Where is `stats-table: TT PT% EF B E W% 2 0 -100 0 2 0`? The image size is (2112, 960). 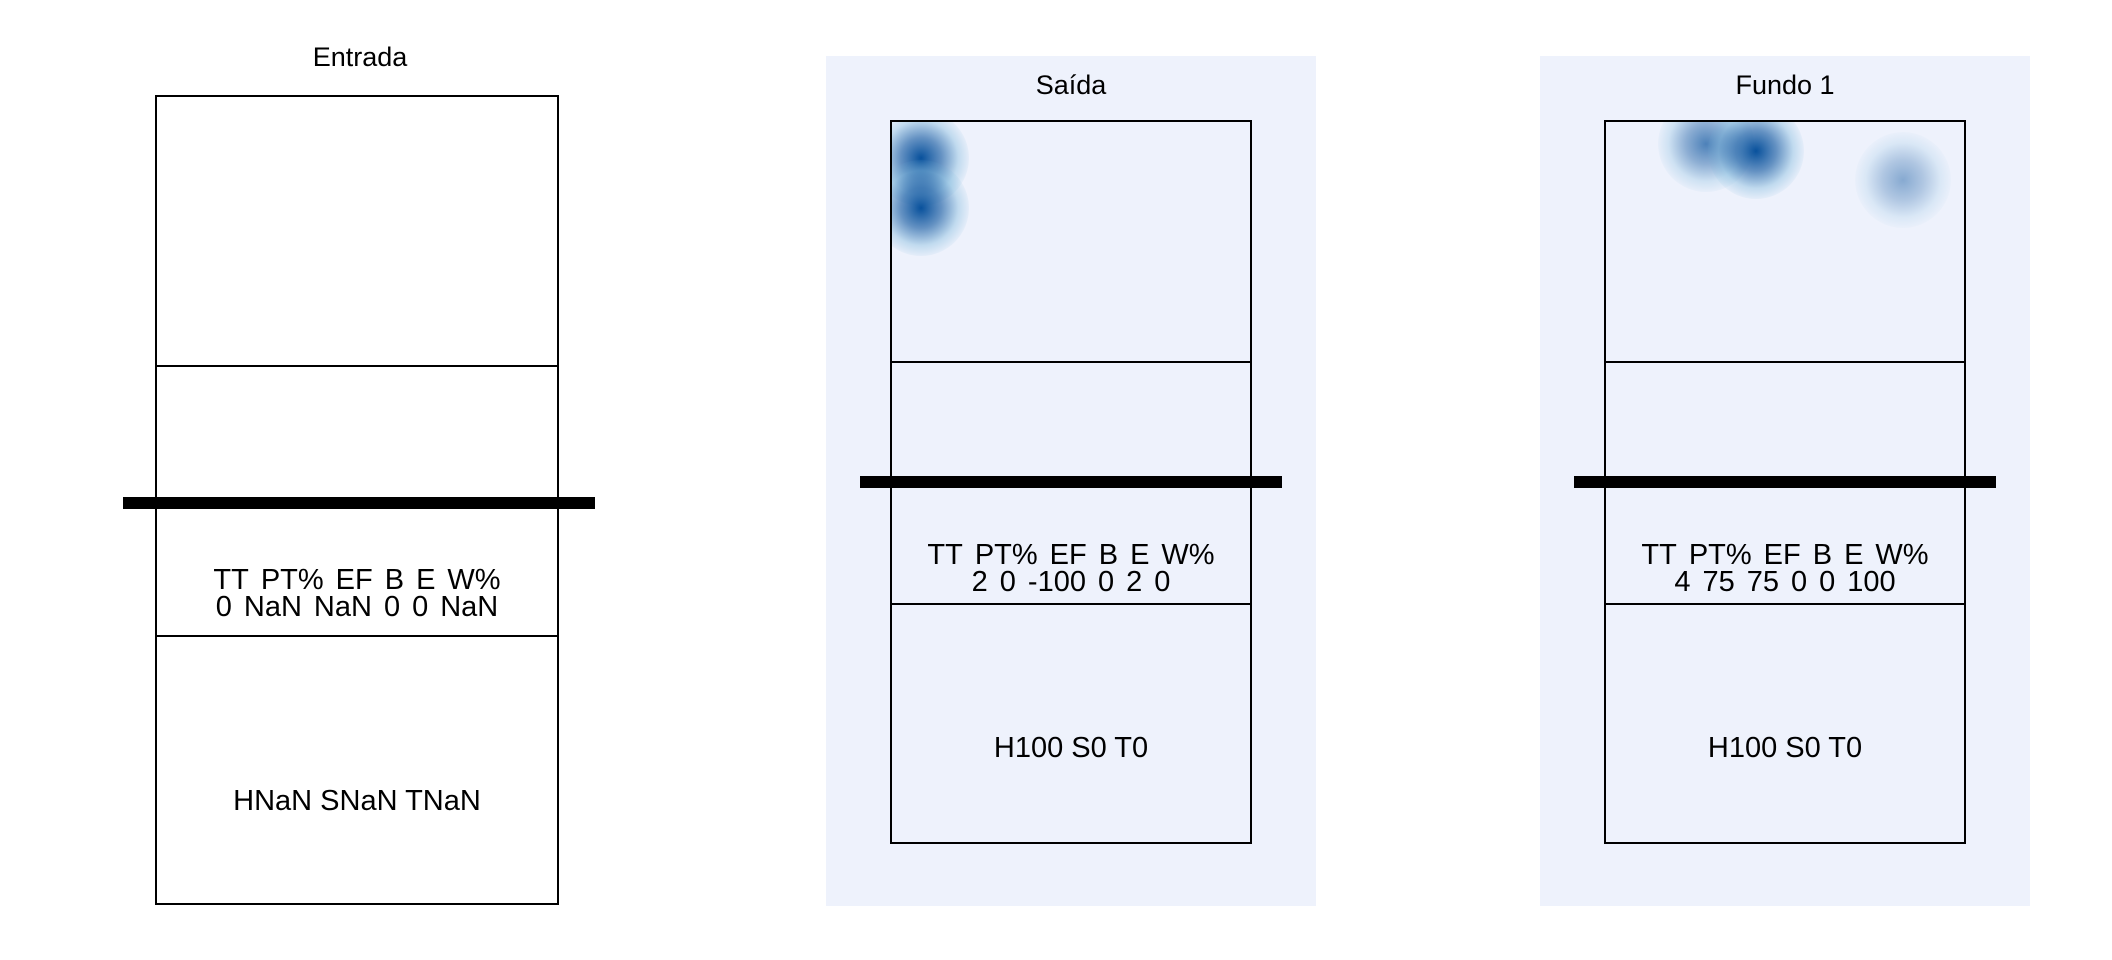 stats-table: TT PT% EF B E W% 2 0 -100 0 2 0 is located at coordinates (1071, 568).